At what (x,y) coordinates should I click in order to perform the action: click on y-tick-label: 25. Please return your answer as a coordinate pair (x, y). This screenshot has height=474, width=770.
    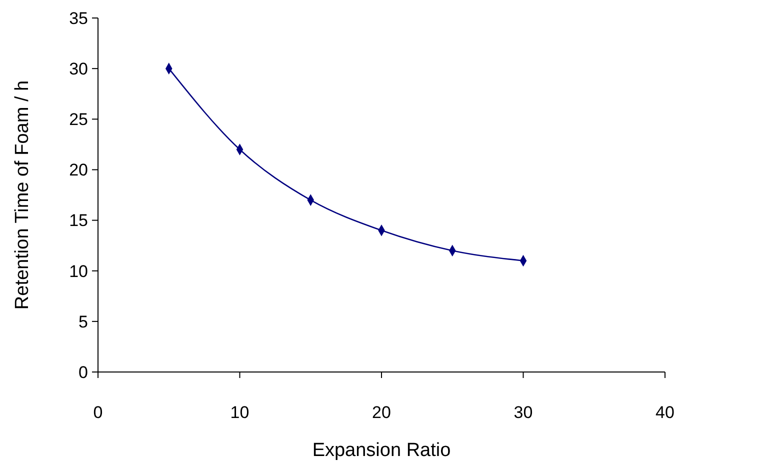
    Looking at the image, I should click on (78, 120).